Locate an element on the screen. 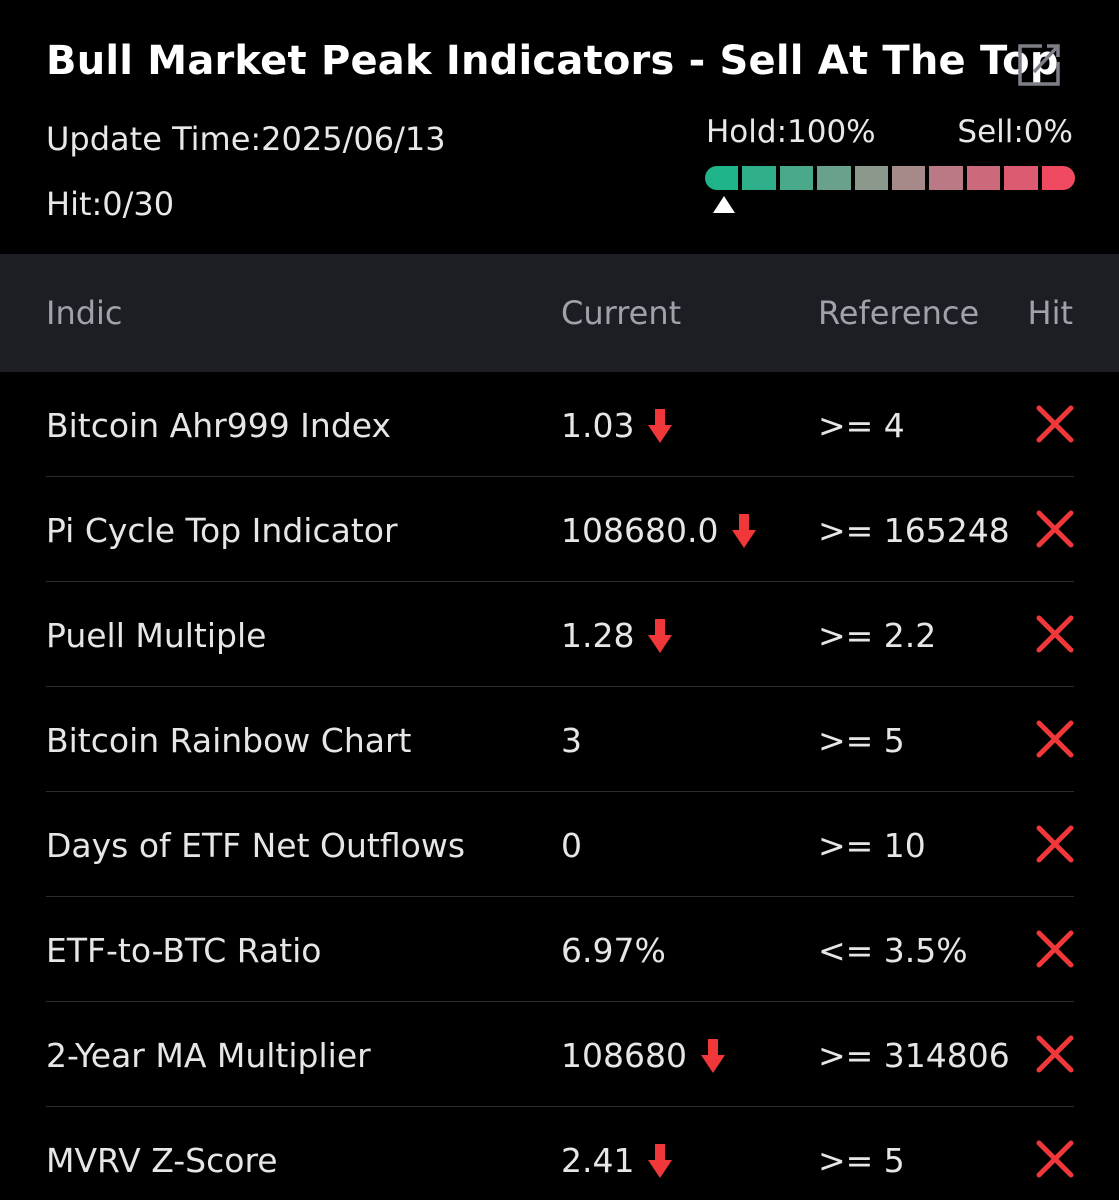  current-value-text: 0 is located at coordinates (571, 845).